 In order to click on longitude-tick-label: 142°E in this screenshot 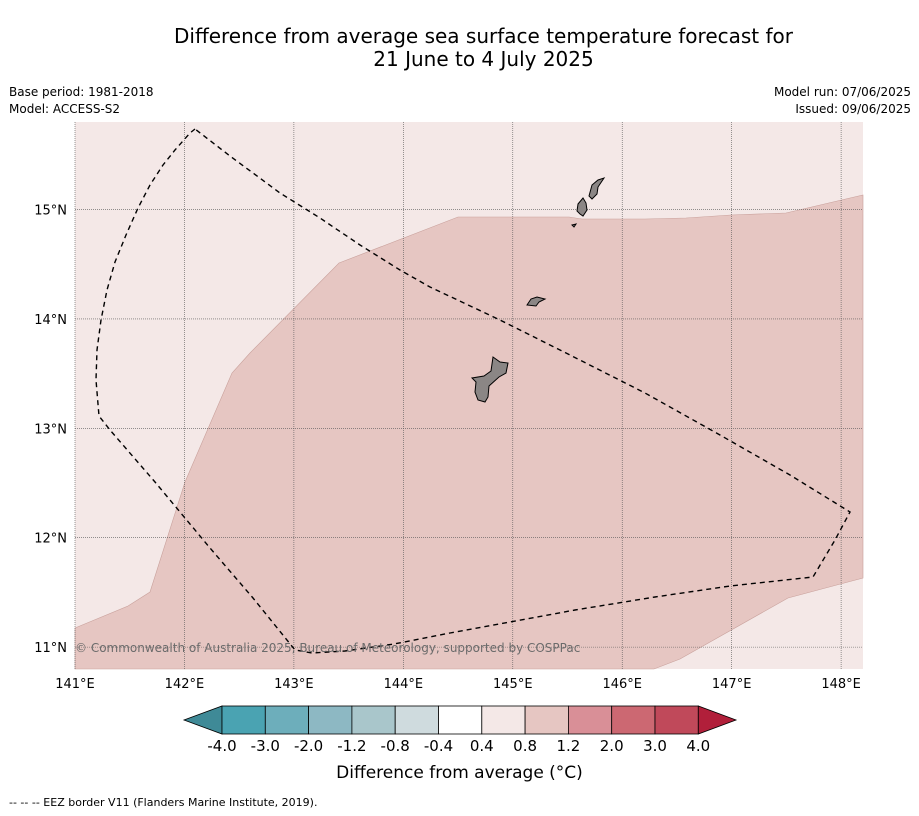, I will do `click(185, 684)`.